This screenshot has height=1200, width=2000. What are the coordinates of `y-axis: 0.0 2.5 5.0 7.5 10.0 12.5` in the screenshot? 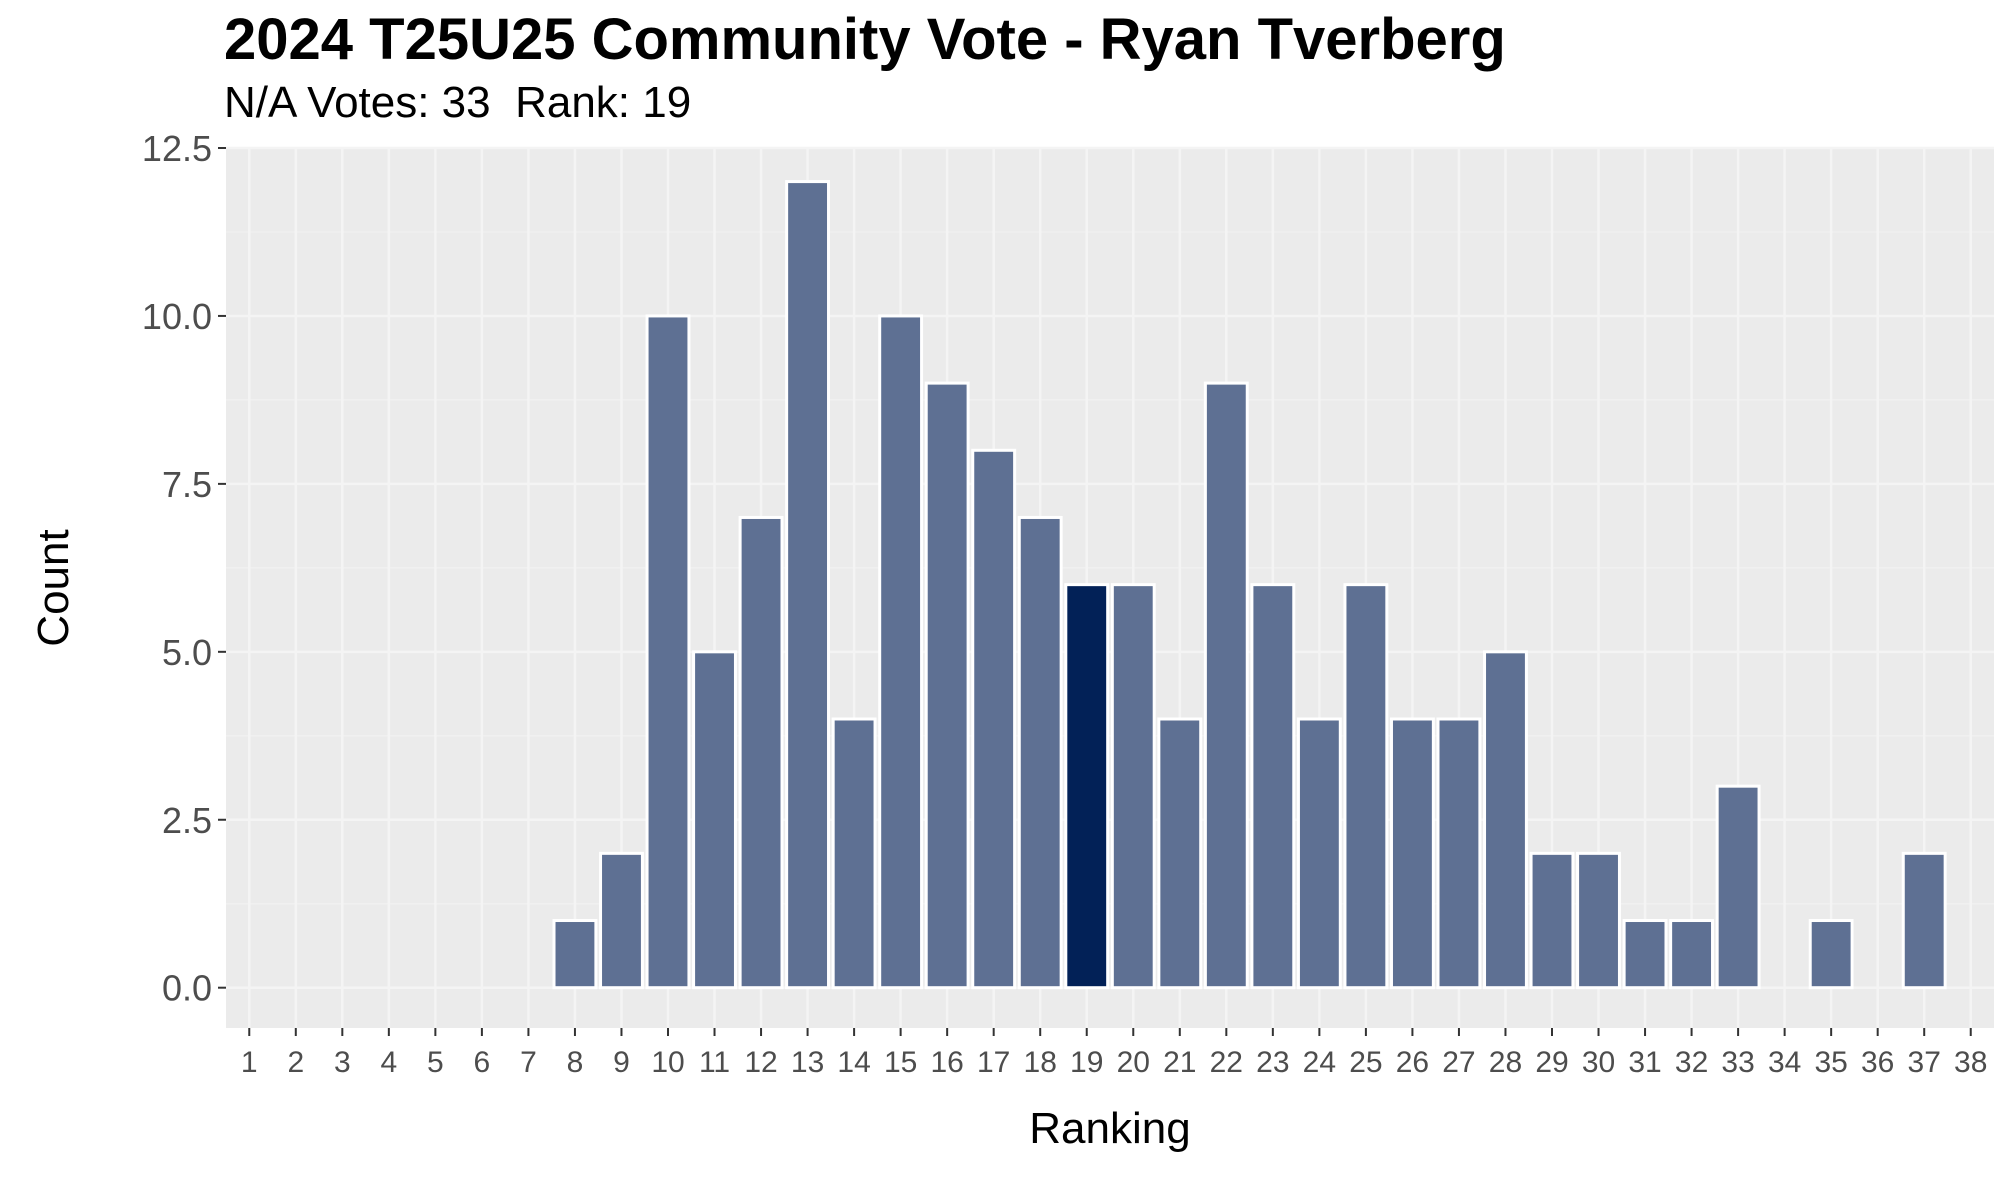 It's located at (184, 568).